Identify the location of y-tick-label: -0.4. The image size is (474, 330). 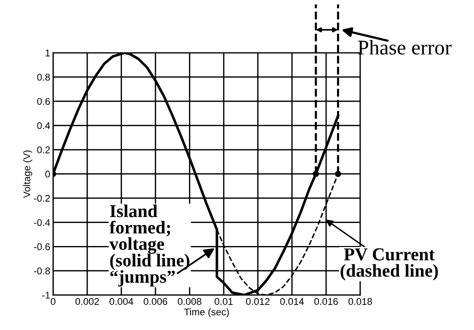
(42, 222).